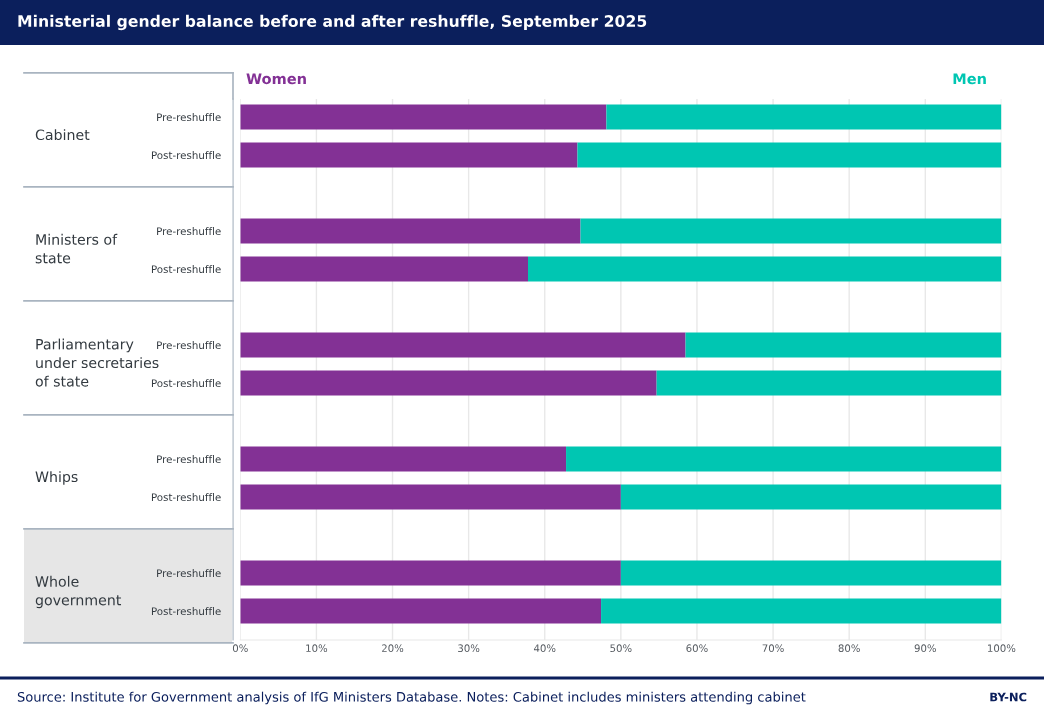 The height and width of the screenshot is (718, 1044). What do you see at coordinates (76, 248) in the screenshot?
I see `text: Ministers of state` at bounding box center [76, 248].